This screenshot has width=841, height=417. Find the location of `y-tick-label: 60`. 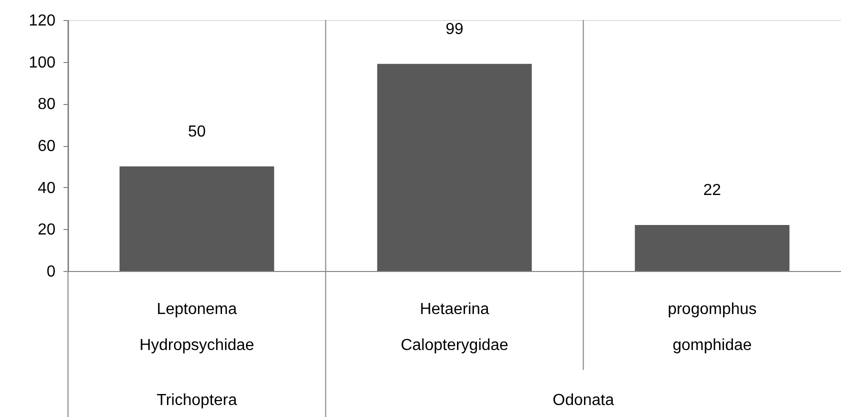

y-tick-label: 60 is located at coordinates (47, 146).